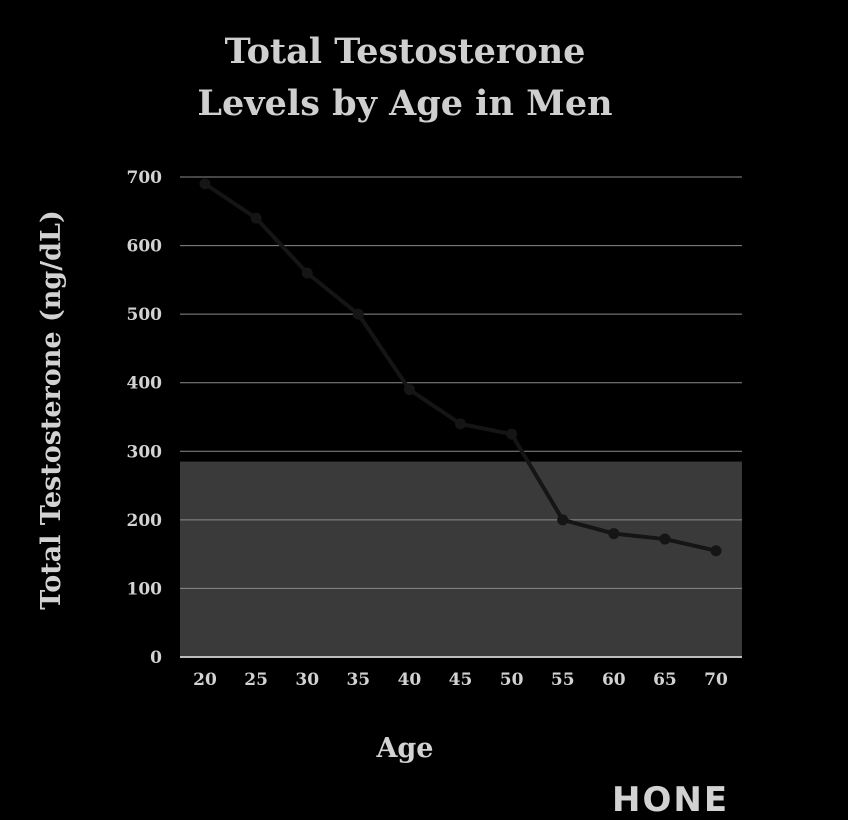  What do you see at coordinates (405, 103) in the screenshot?
I see `chart-title-line-2: Levels by Age in Men` at bounding box center [405, 103].